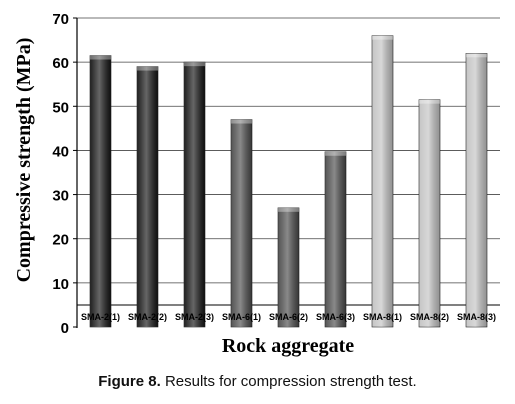  What do you see at coordinates (65, 328) in the screenshot?
I see `y-tick-label: 0` at bounding box center [65, 328].